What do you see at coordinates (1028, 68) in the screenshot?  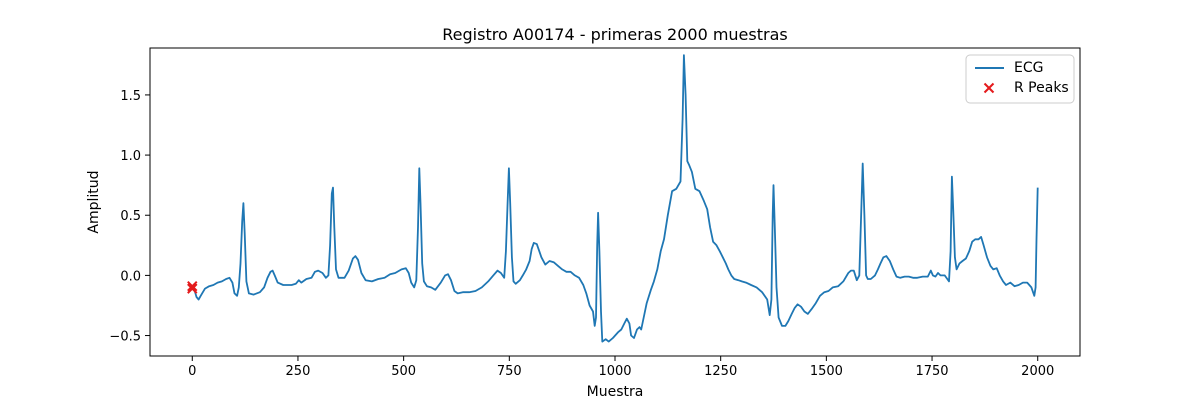 I see `legend-ecg-label: ECG` at bounding box center [1028, 68].